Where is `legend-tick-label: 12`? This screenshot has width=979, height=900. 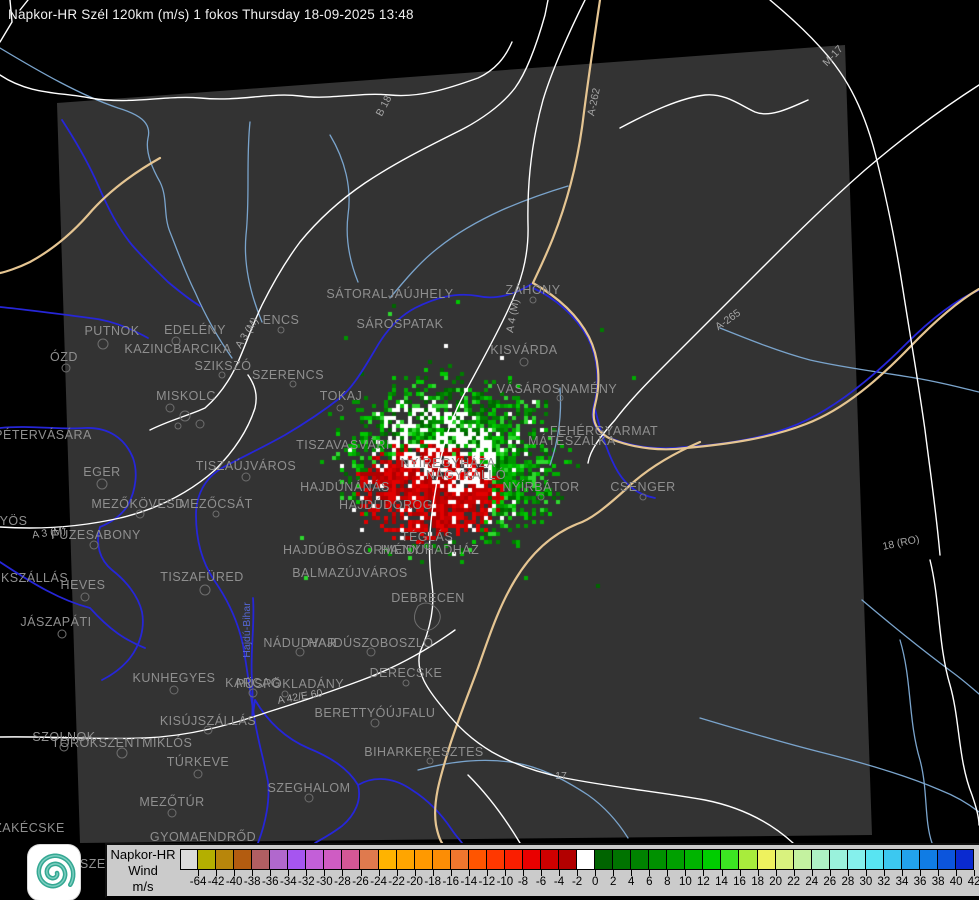
legend-tick-label: 12 is located at coordinates (703, 882).